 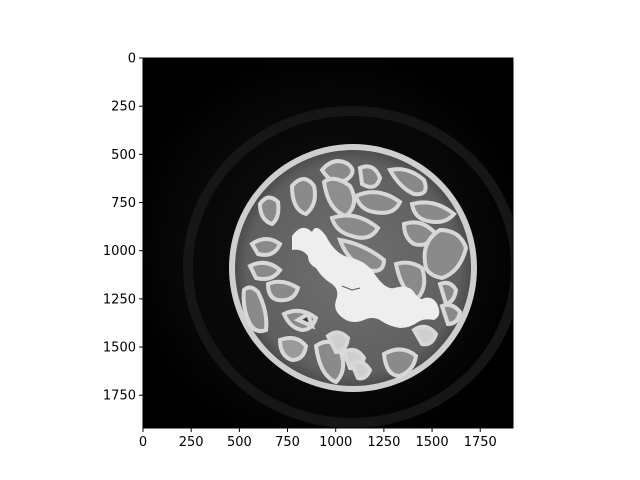 I want to click on x-tick-label: 0, so click(x=143, y=442).